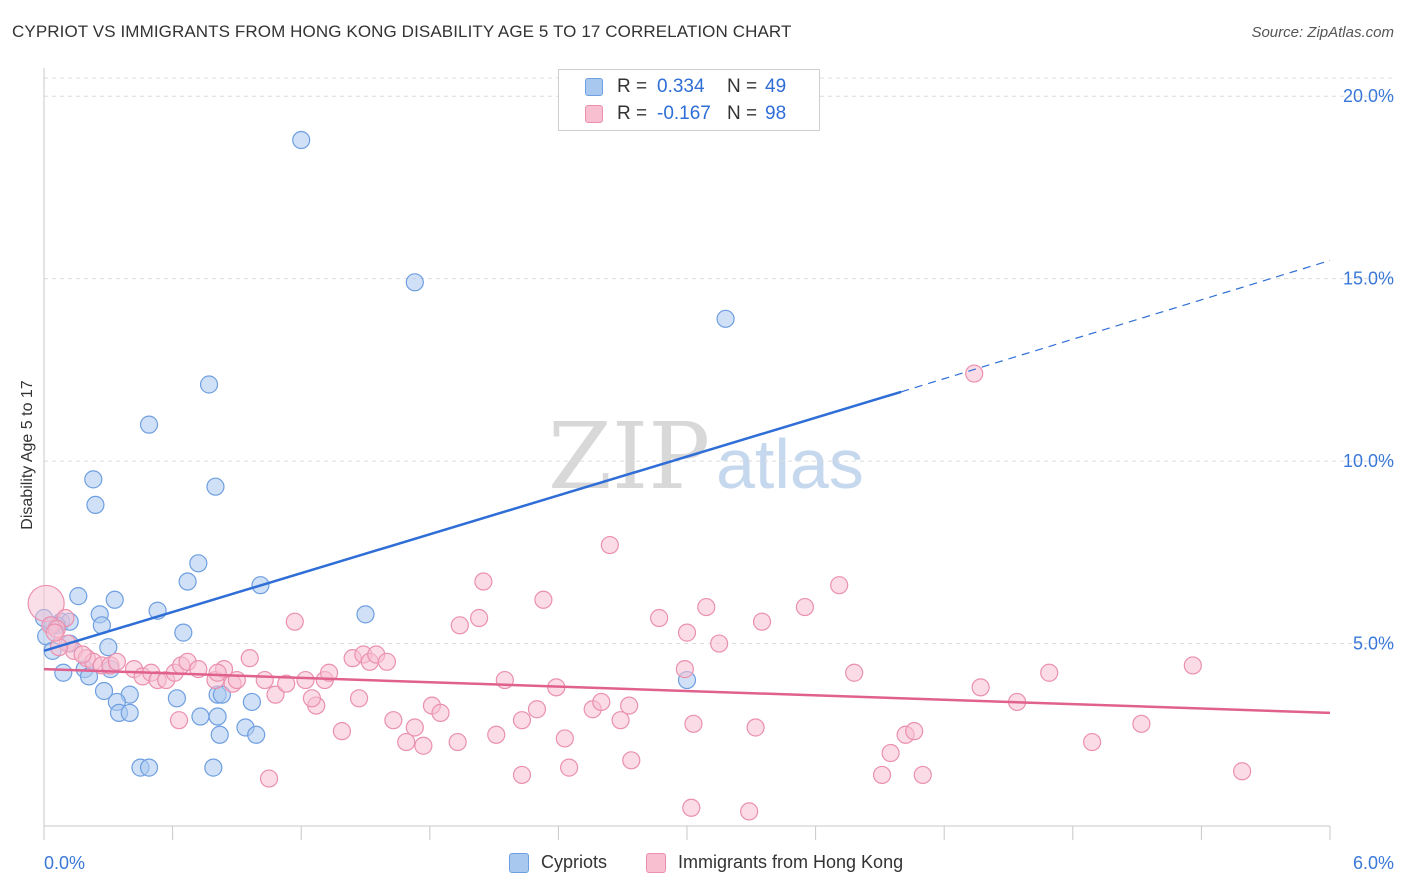 Image resolution: width=1406 pixels, height=892 pixels. Describe the element at coordinates (519, 862) in the screenshot. I see `cypriots-legend-swatch` at that location.